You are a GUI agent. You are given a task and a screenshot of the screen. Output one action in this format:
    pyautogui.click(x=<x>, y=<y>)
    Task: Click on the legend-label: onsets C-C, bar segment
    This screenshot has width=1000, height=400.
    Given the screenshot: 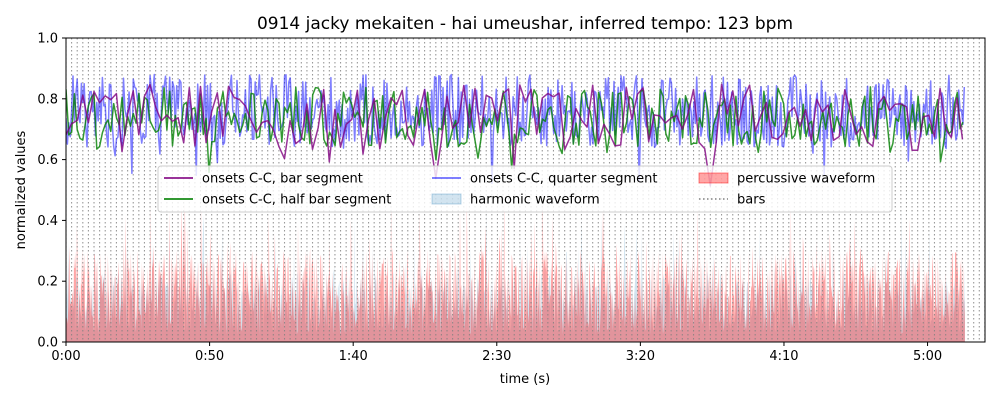 What is the action you would take?
    pyautogui.click(x=282, y=179)
    